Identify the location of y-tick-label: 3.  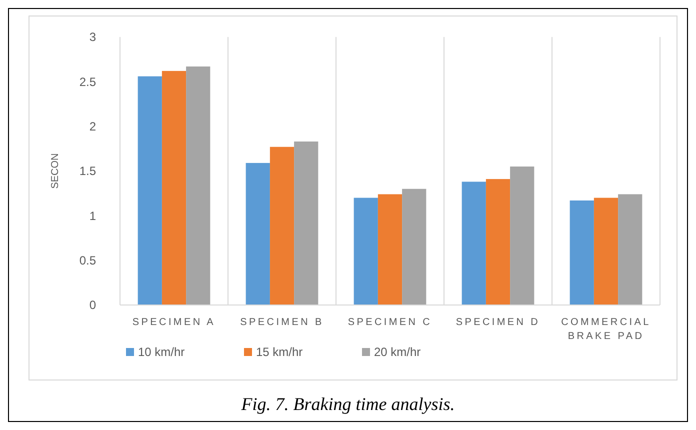
(92, 37).